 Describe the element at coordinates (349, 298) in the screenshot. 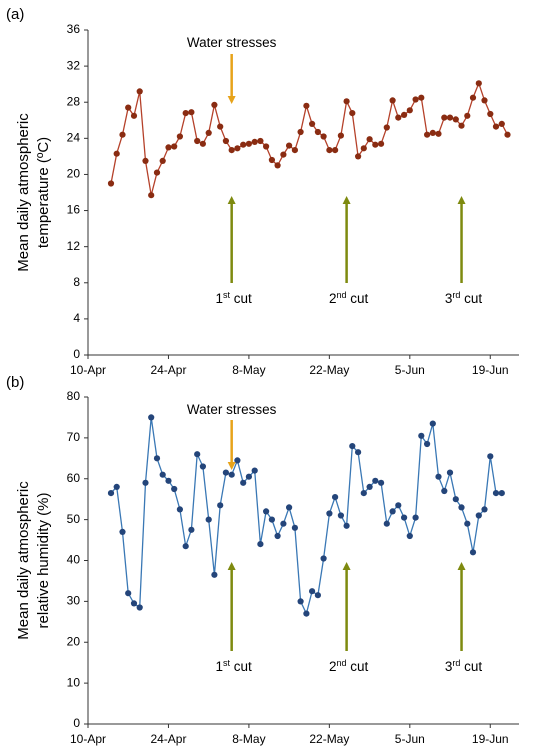

I see `cut-label-2: 2nd cut` at that location.